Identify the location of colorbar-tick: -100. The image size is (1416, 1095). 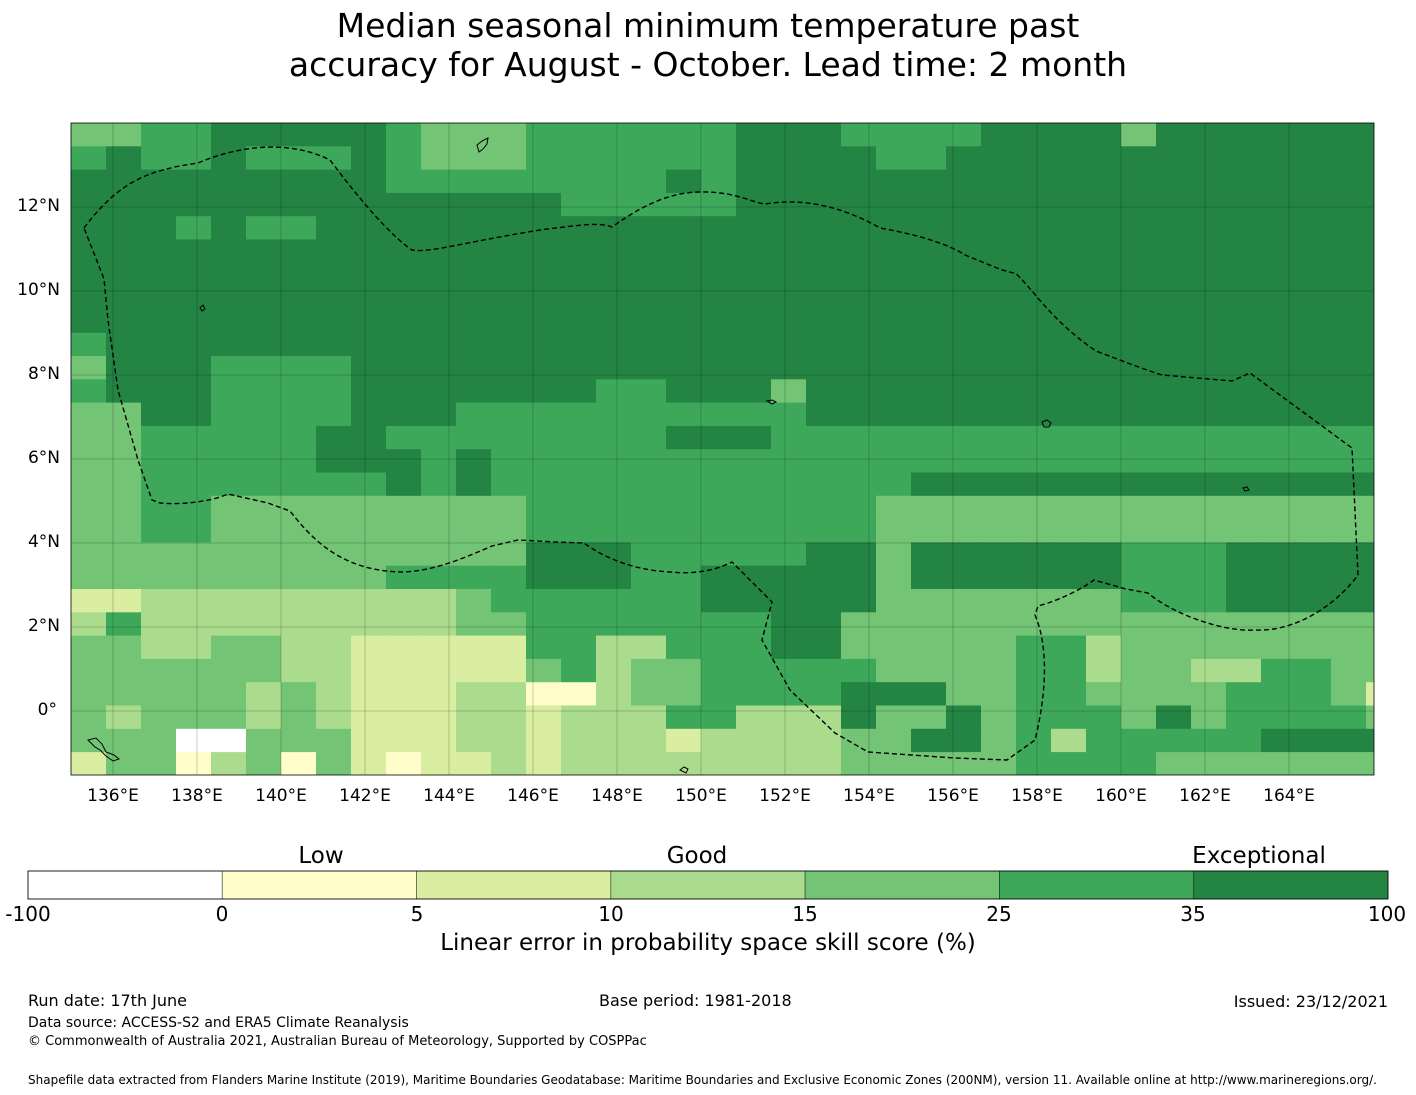
(28, 914).